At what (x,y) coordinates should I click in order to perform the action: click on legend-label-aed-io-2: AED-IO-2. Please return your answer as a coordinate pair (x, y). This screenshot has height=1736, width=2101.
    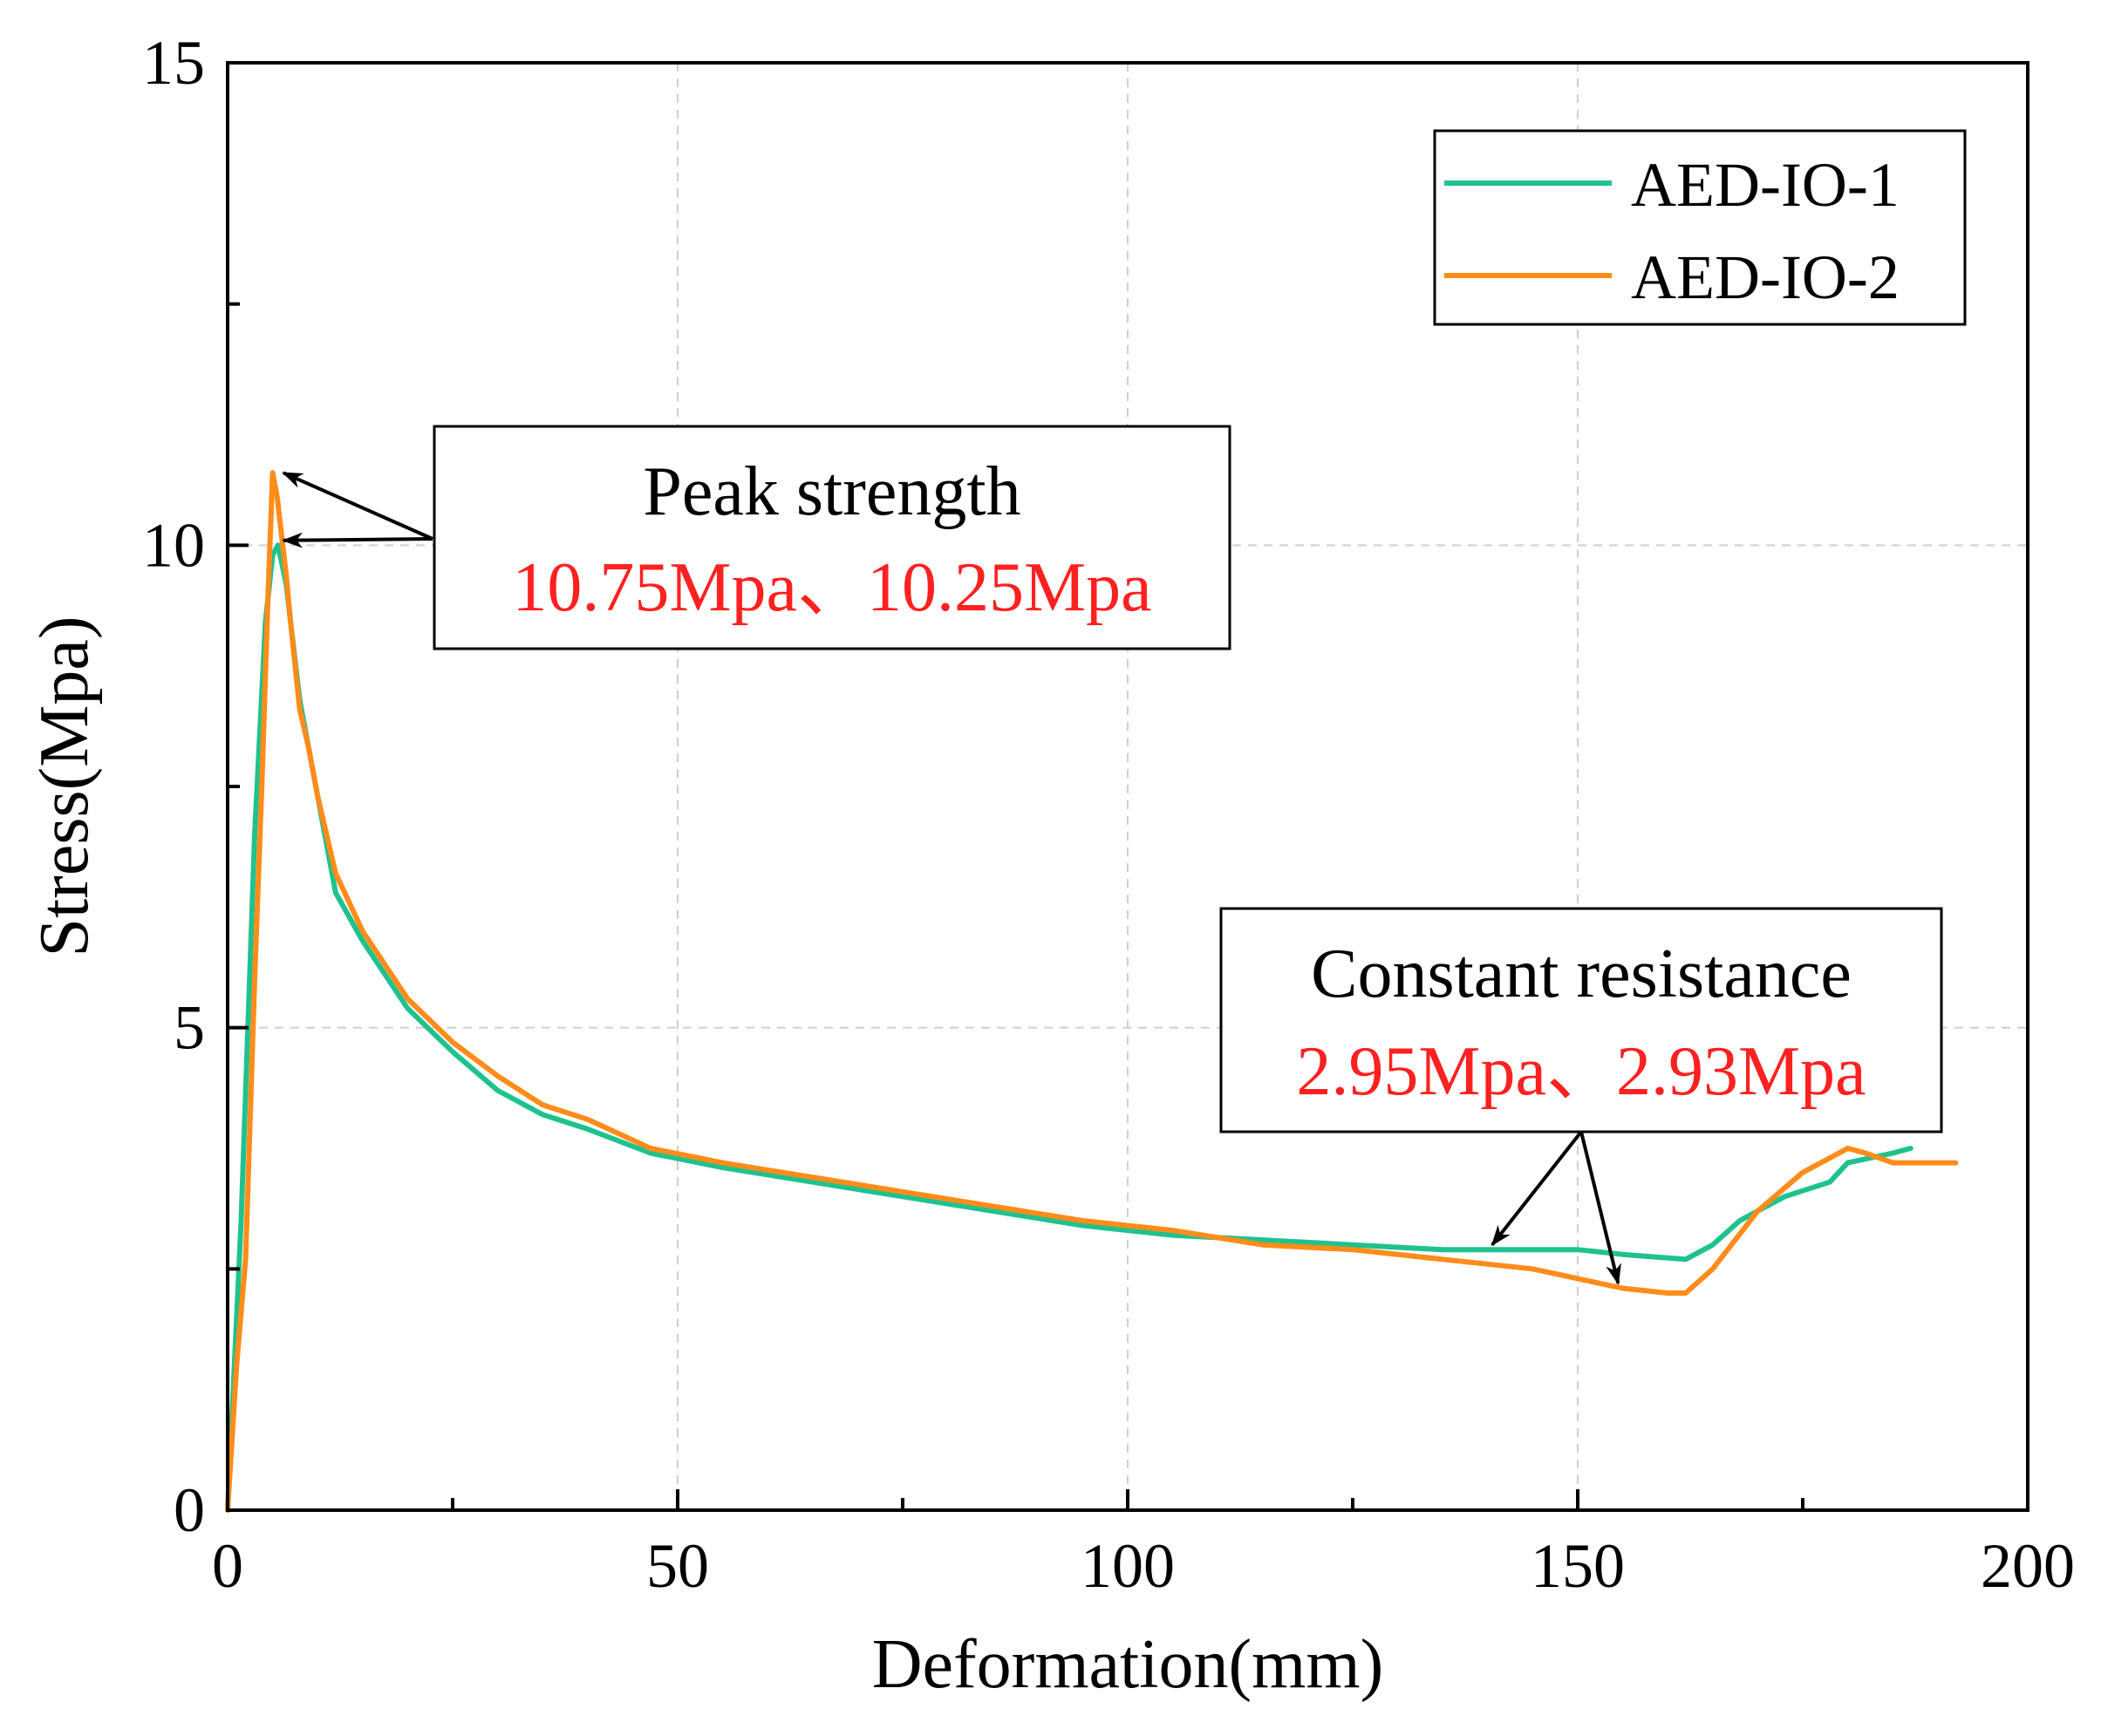
    Looking at the image, I should click on (1765, 277).